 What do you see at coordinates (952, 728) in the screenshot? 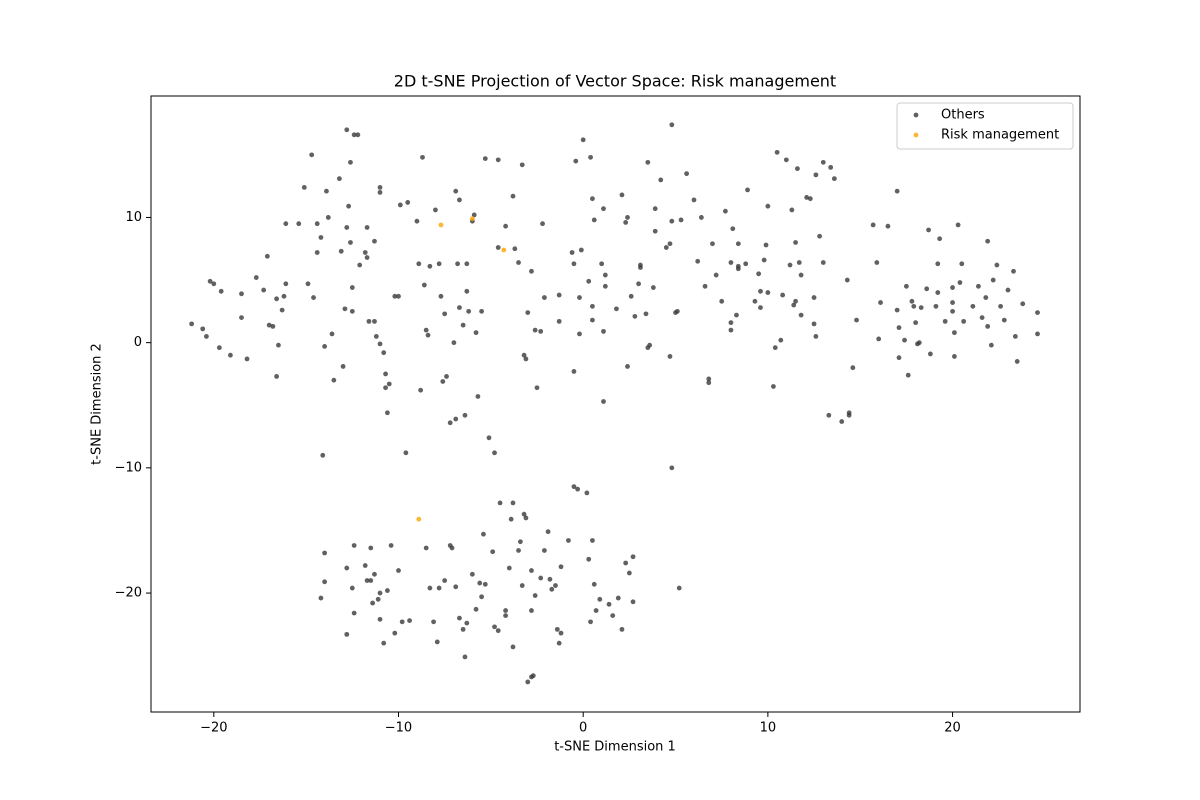
I see `x-tick-label: 20` at bounding box center [952, 728].